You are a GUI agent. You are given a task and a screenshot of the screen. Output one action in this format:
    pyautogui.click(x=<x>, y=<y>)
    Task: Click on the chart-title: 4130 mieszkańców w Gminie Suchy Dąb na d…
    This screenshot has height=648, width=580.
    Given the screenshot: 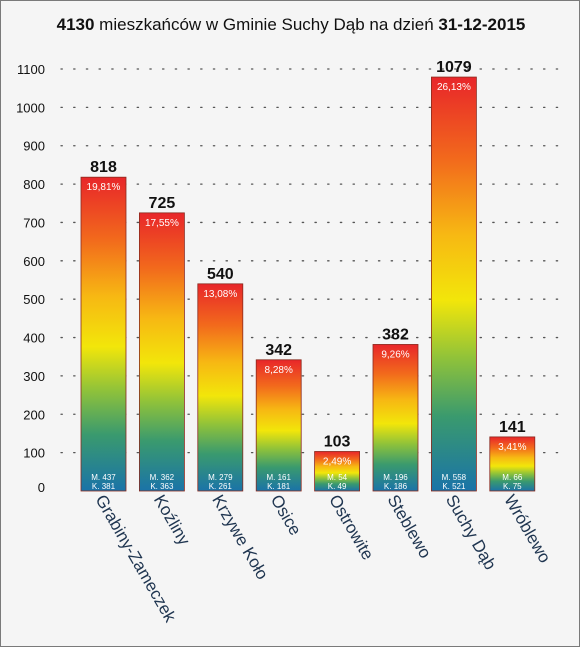 What is the action you would take?
    pyautogui.click(x=291, y=24)
    